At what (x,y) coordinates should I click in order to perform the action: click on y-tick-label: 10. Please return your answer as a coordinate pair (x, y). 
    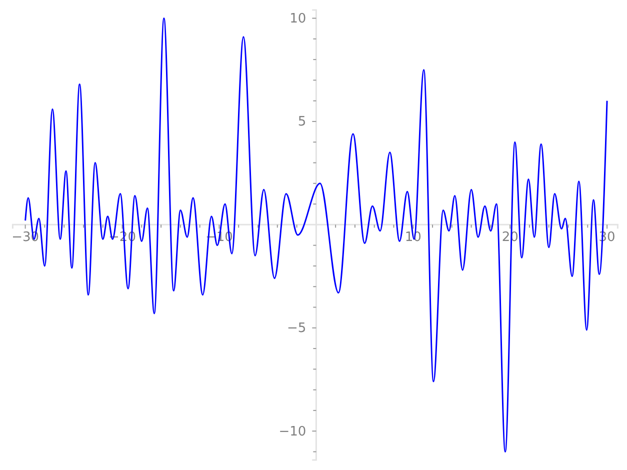
    Looking at the image, I should click on (298, 18).